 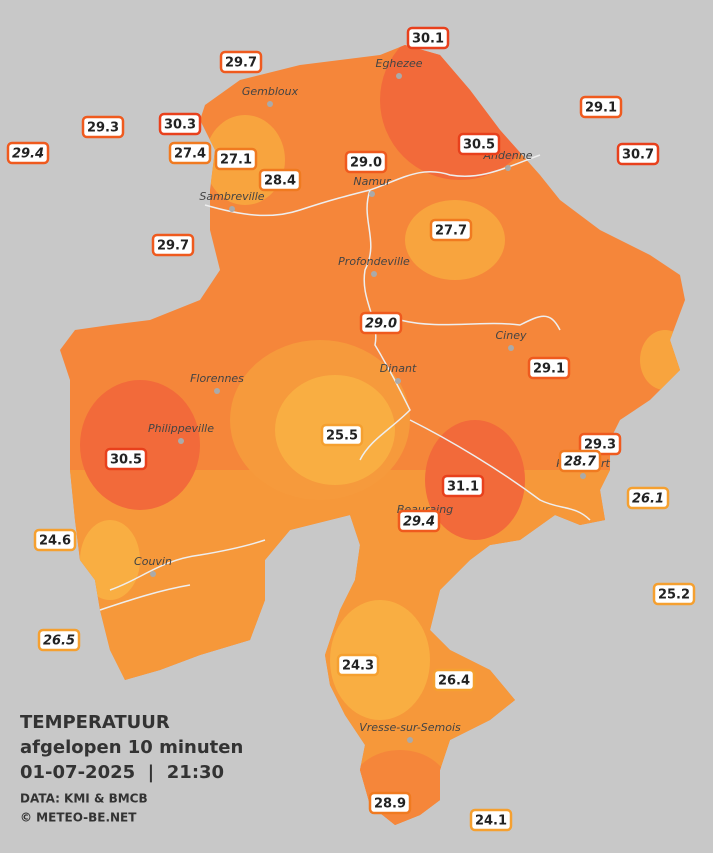 What do you see at coordinates (84, 799) in the screenshot?
I see `credit: DATA: KMI & BMCB` at bounding box center [84, 799].